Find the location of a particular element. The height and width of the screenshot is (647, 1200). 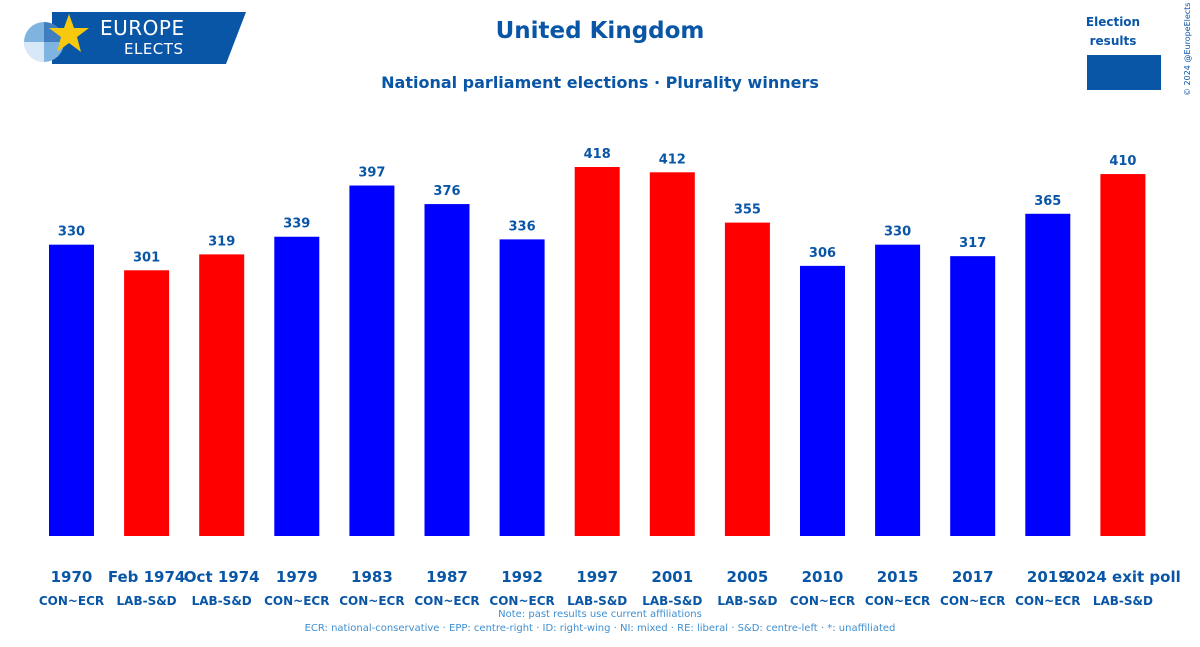

bar-2001 is located at coordinates (672, 354).